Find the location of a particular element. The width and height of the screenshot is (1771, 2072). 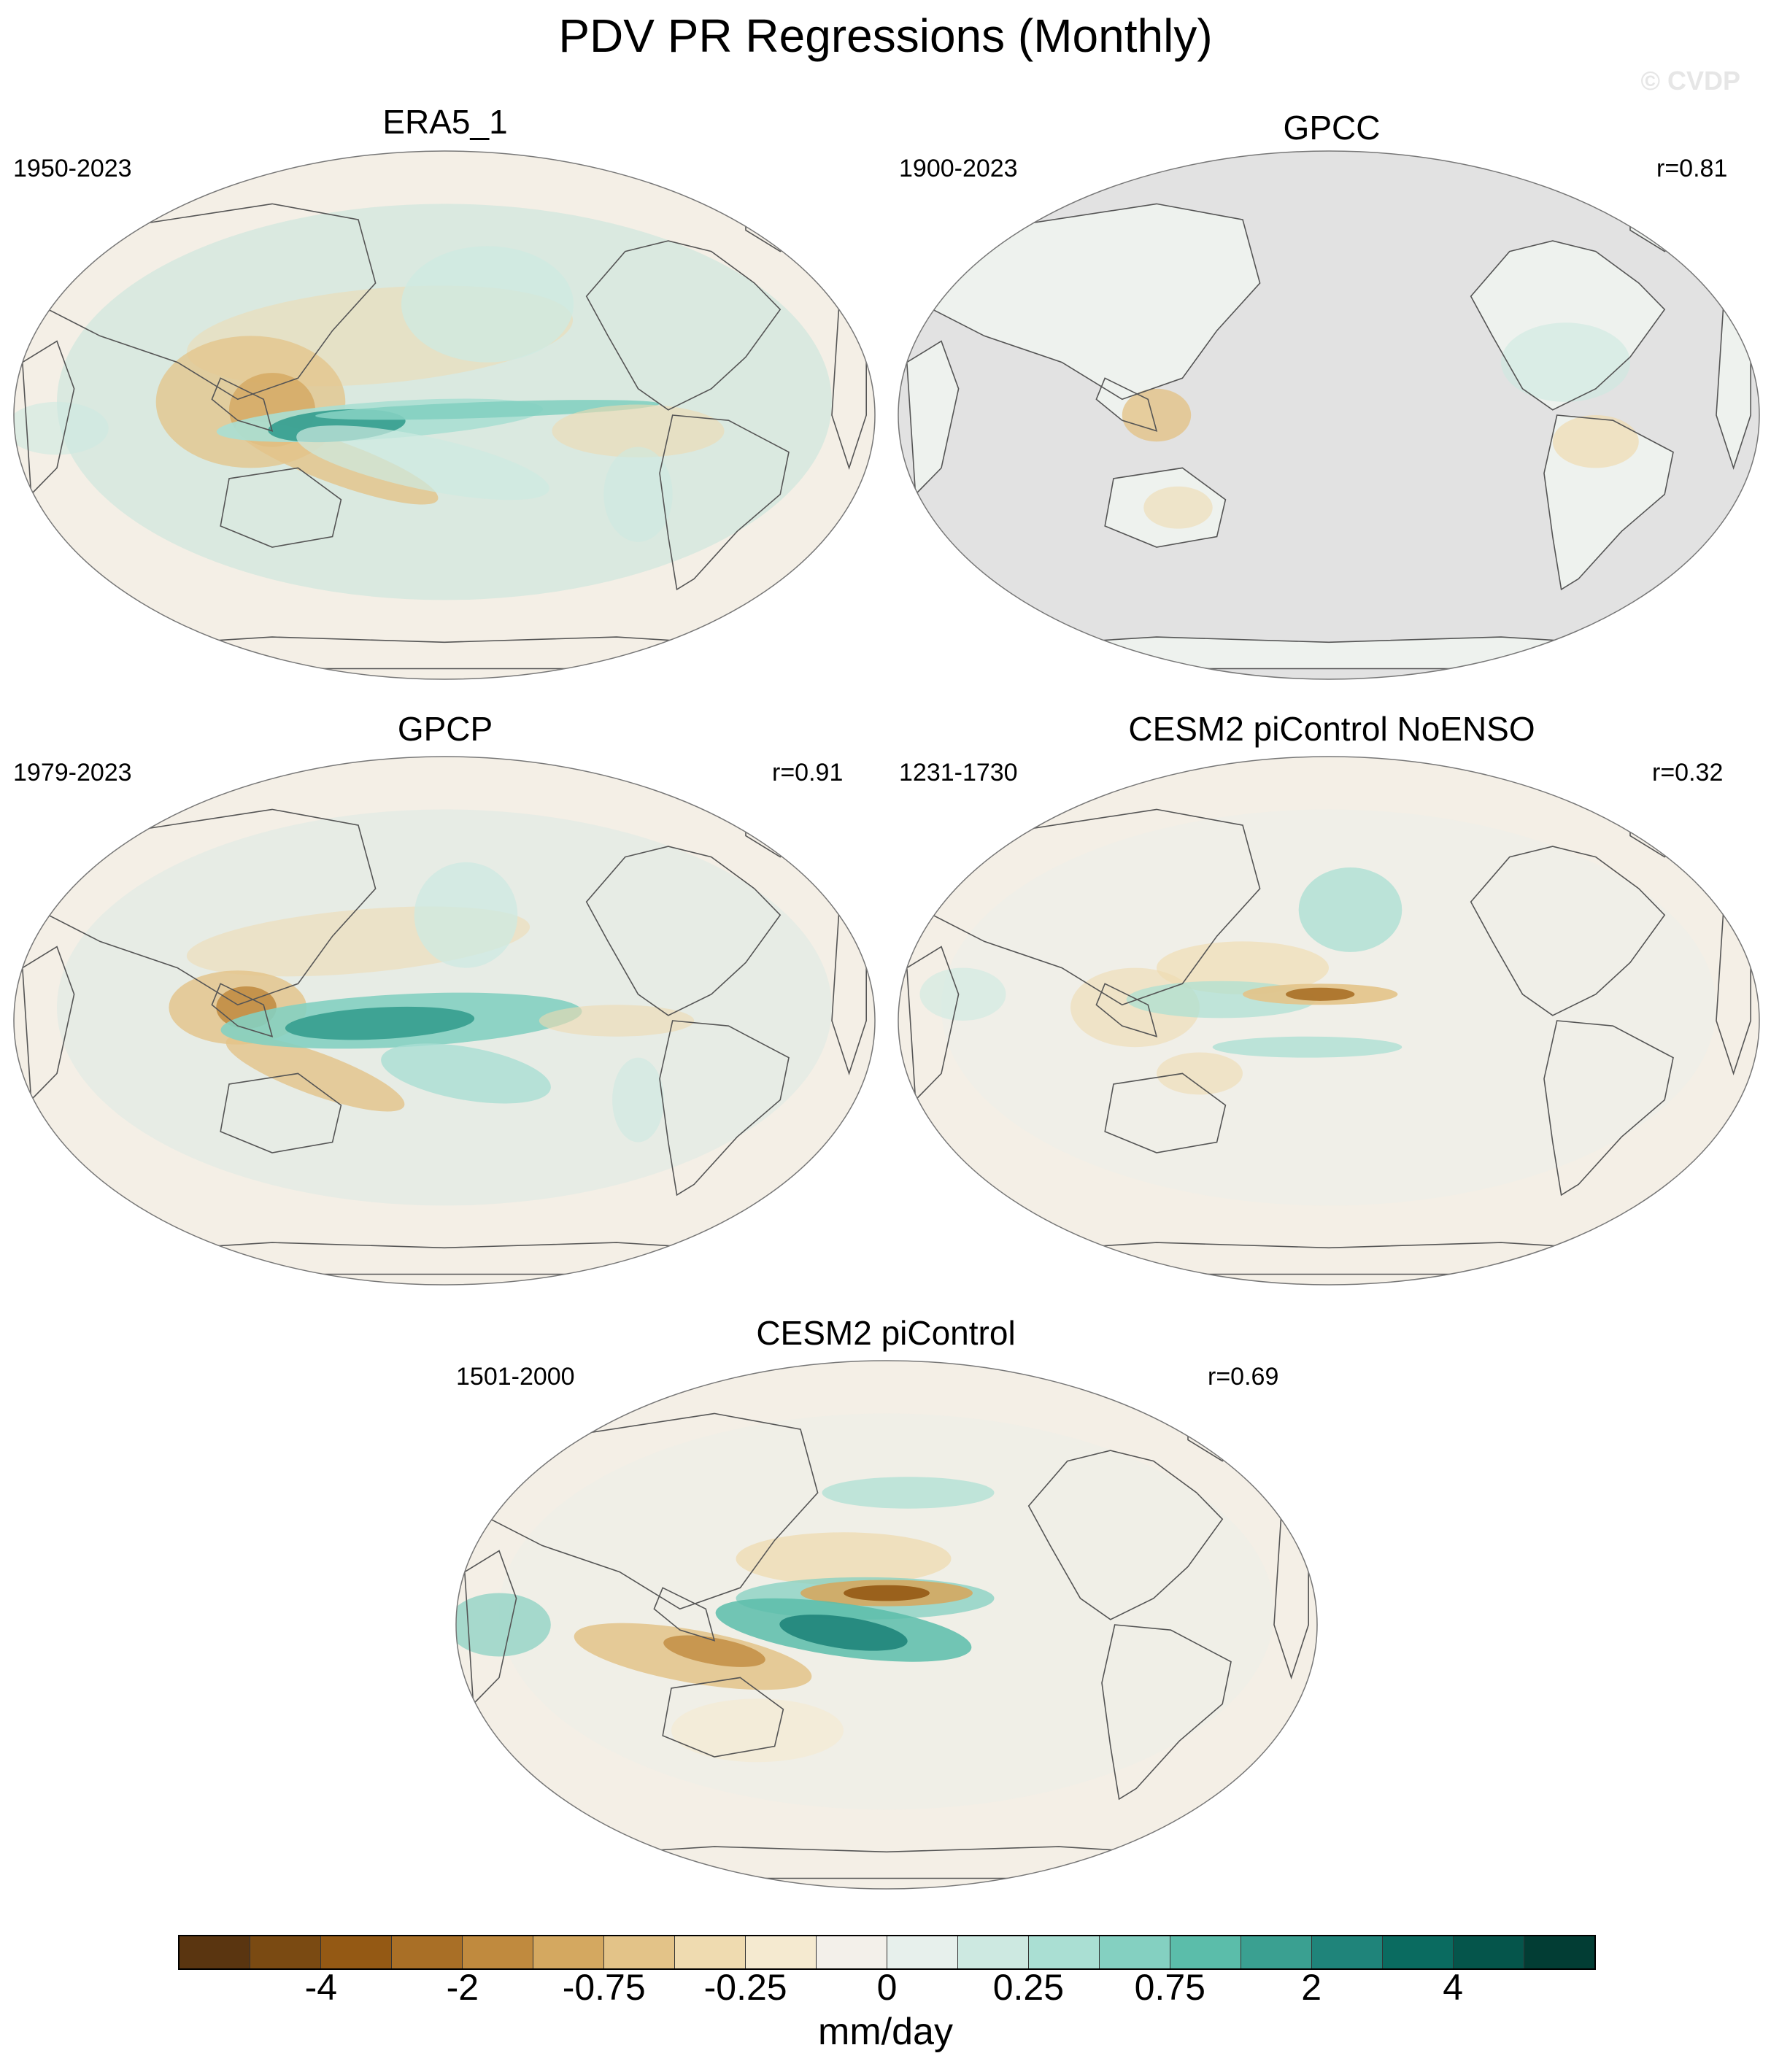

panel-title-2: GPCC is located at coordinates (1332, 128).